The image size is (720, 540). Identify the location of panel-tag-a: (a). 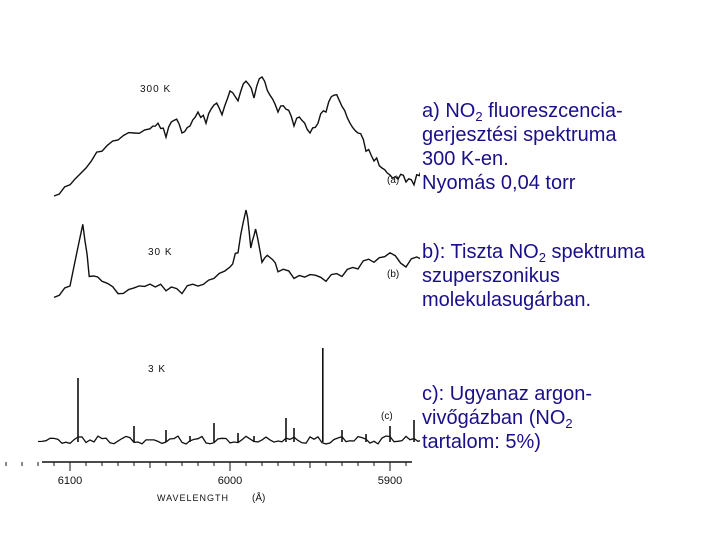
(393, 180).